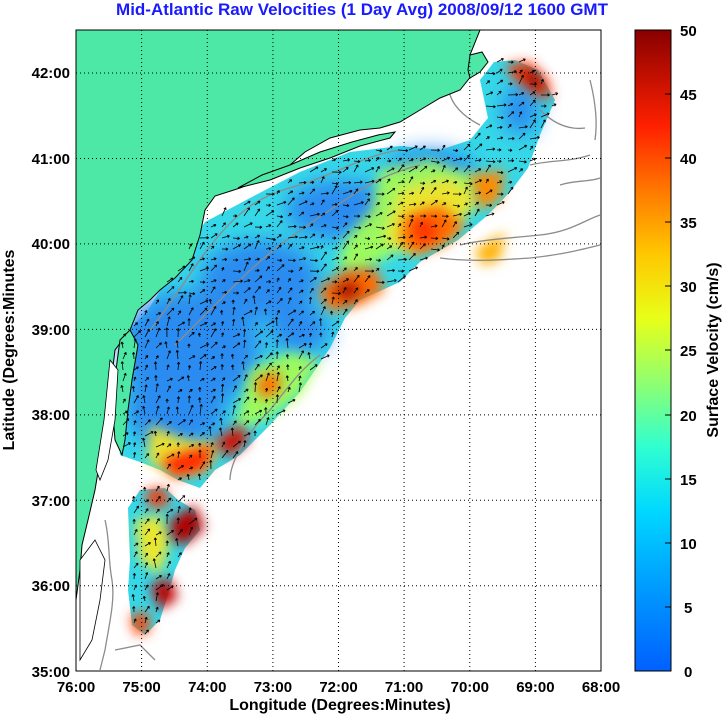  I want to click on colorbar-tick-label: 40, so click(688, 159).